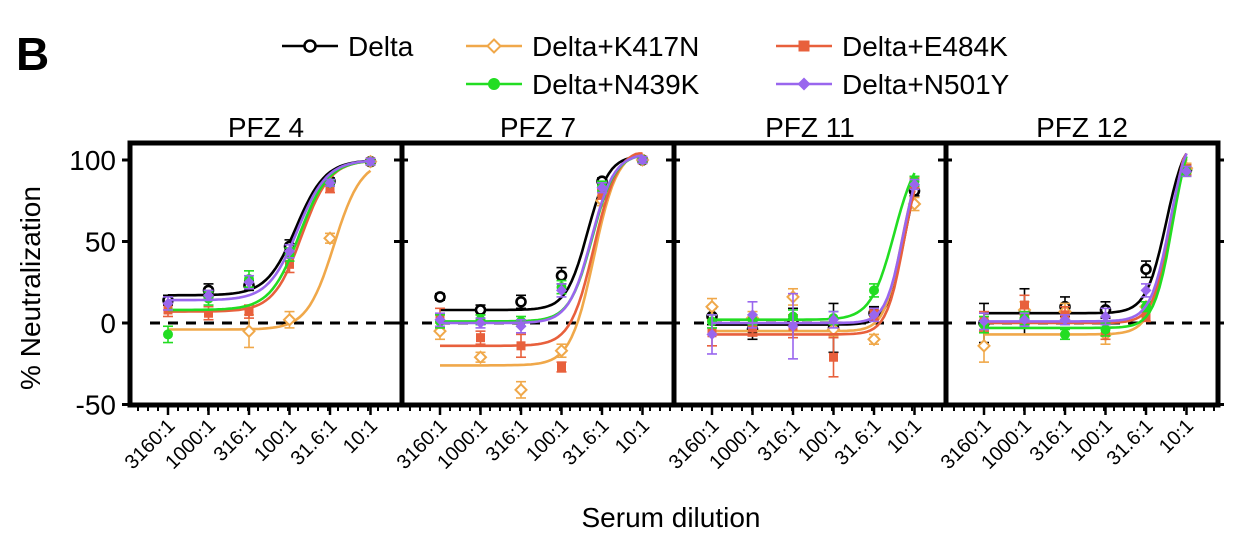 The image size is (1254, 540). What do you see at coordinates (32, 54) in the screenshot?
I see `panel-letter: B` at bounding box center [32, 54].